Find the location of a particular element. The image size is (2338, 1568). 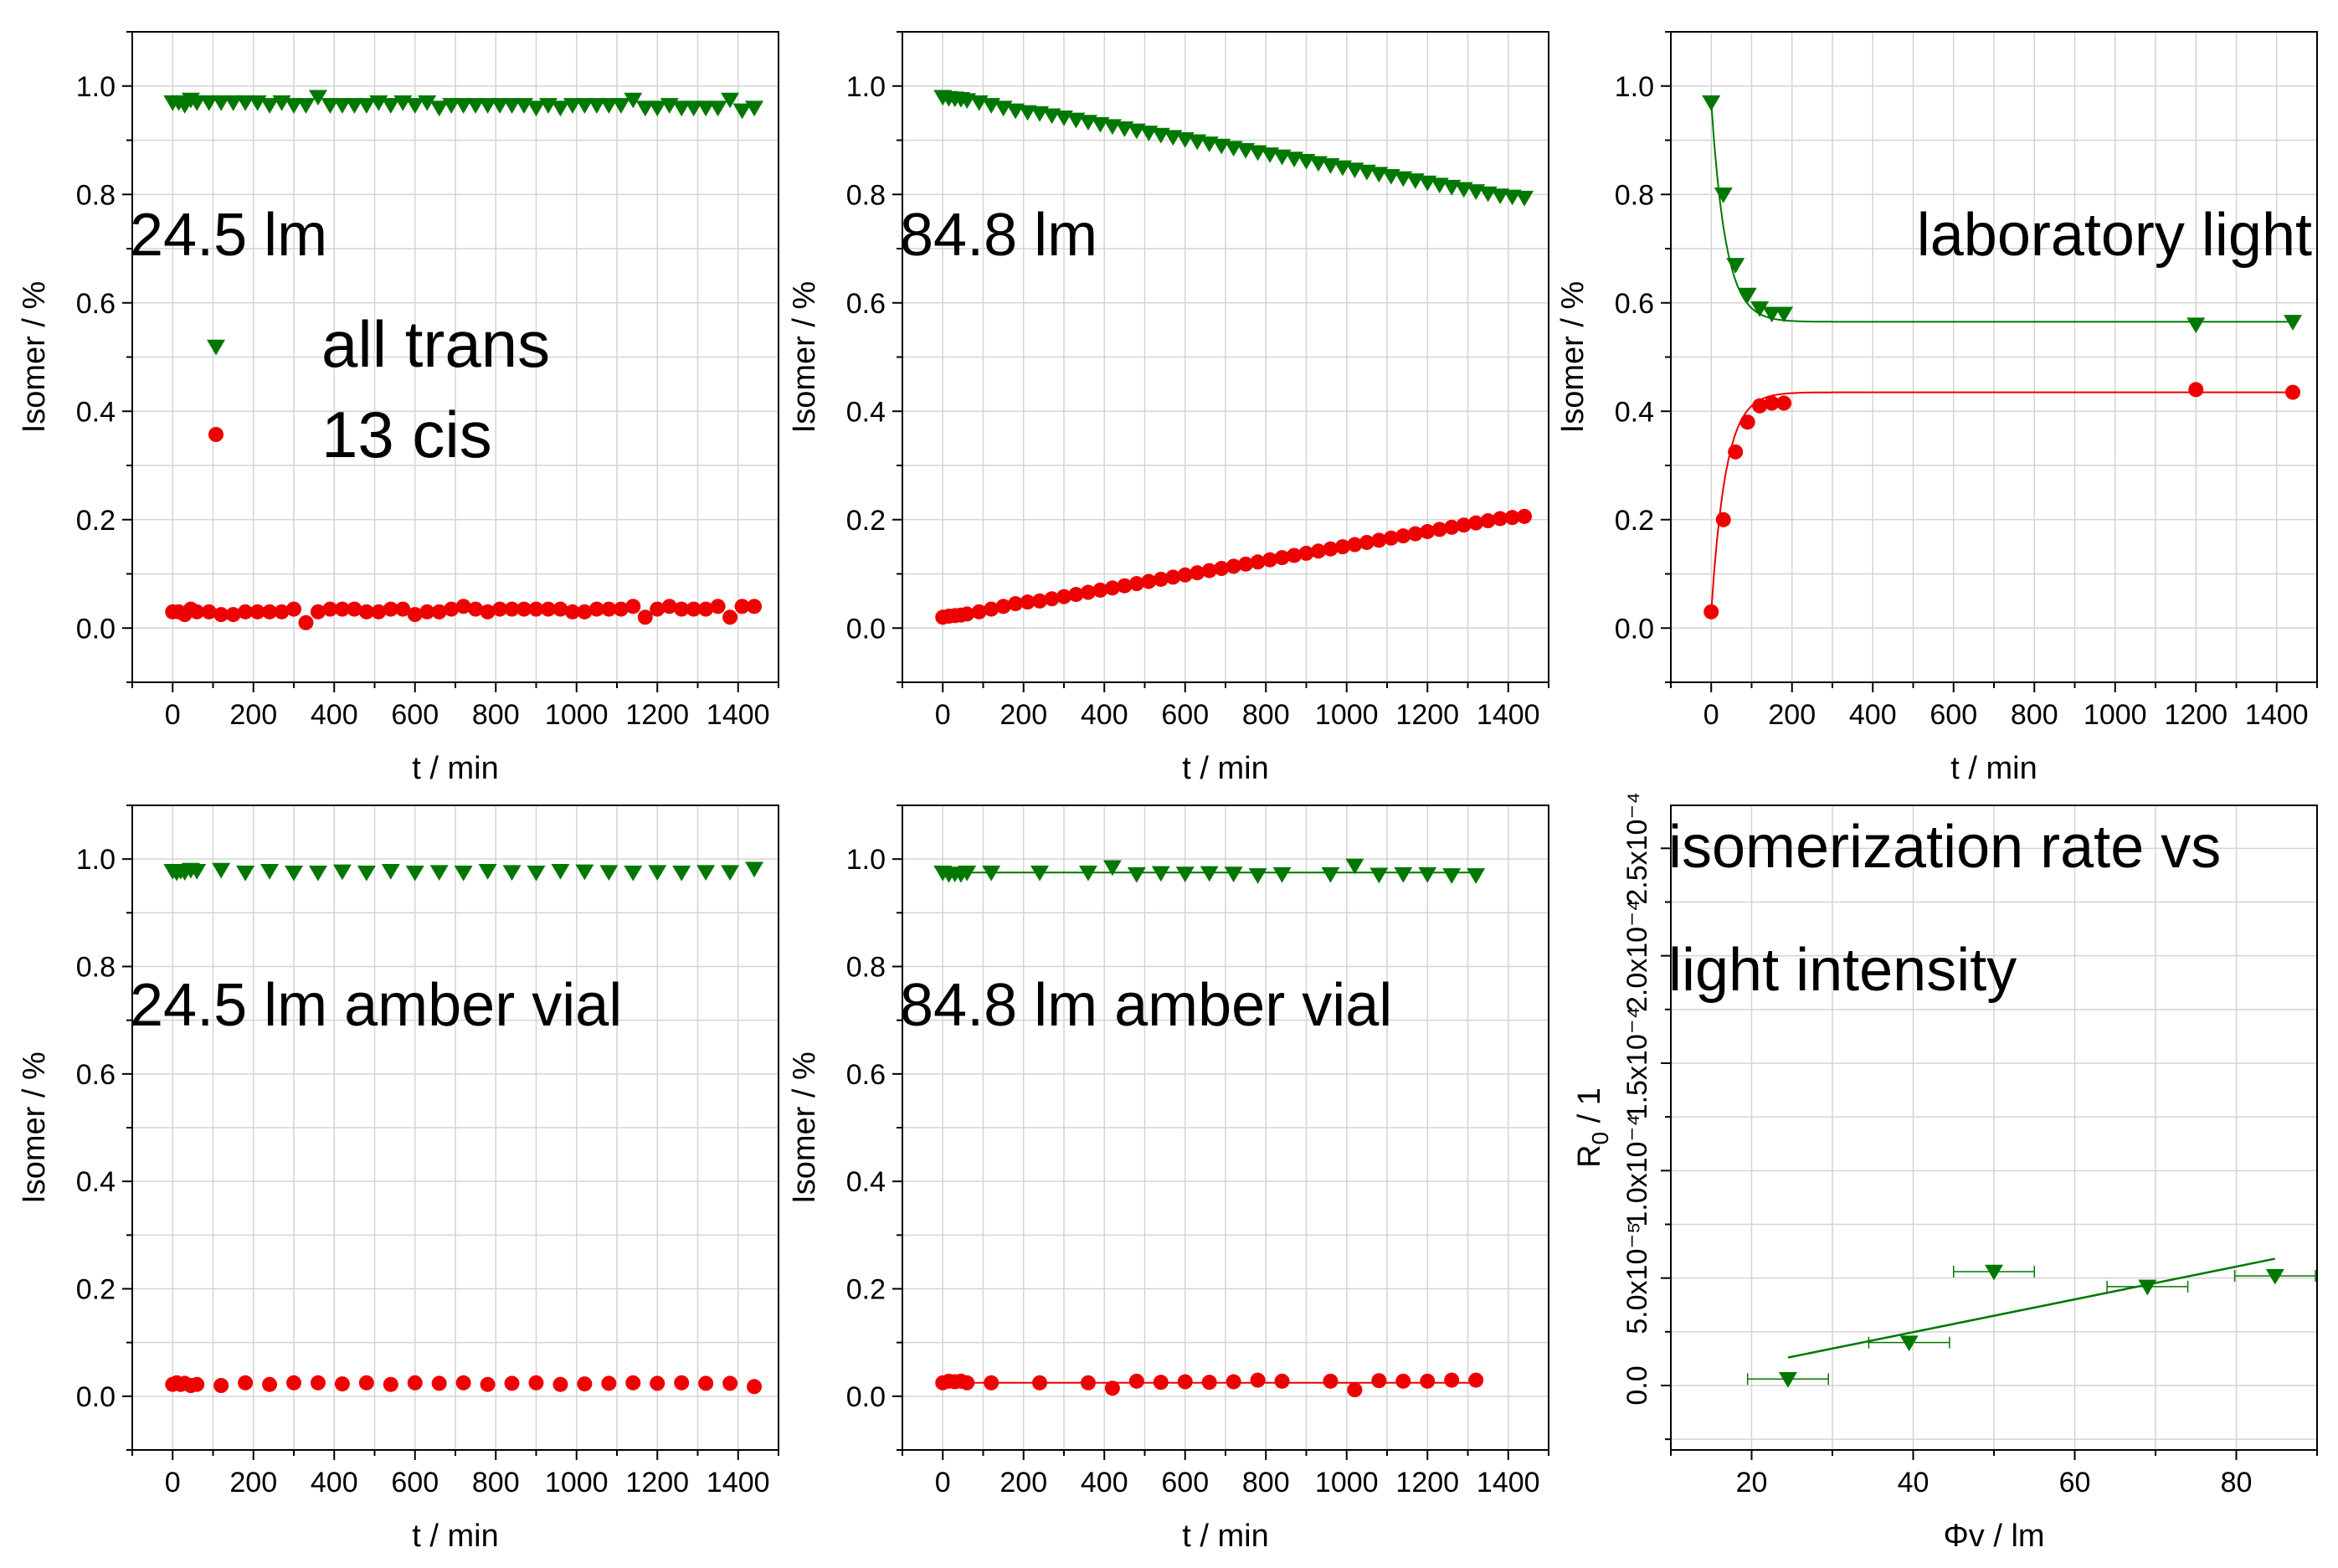

panel-annotation-line1: isomerization rate vs is located at coordinates (1944, 847).